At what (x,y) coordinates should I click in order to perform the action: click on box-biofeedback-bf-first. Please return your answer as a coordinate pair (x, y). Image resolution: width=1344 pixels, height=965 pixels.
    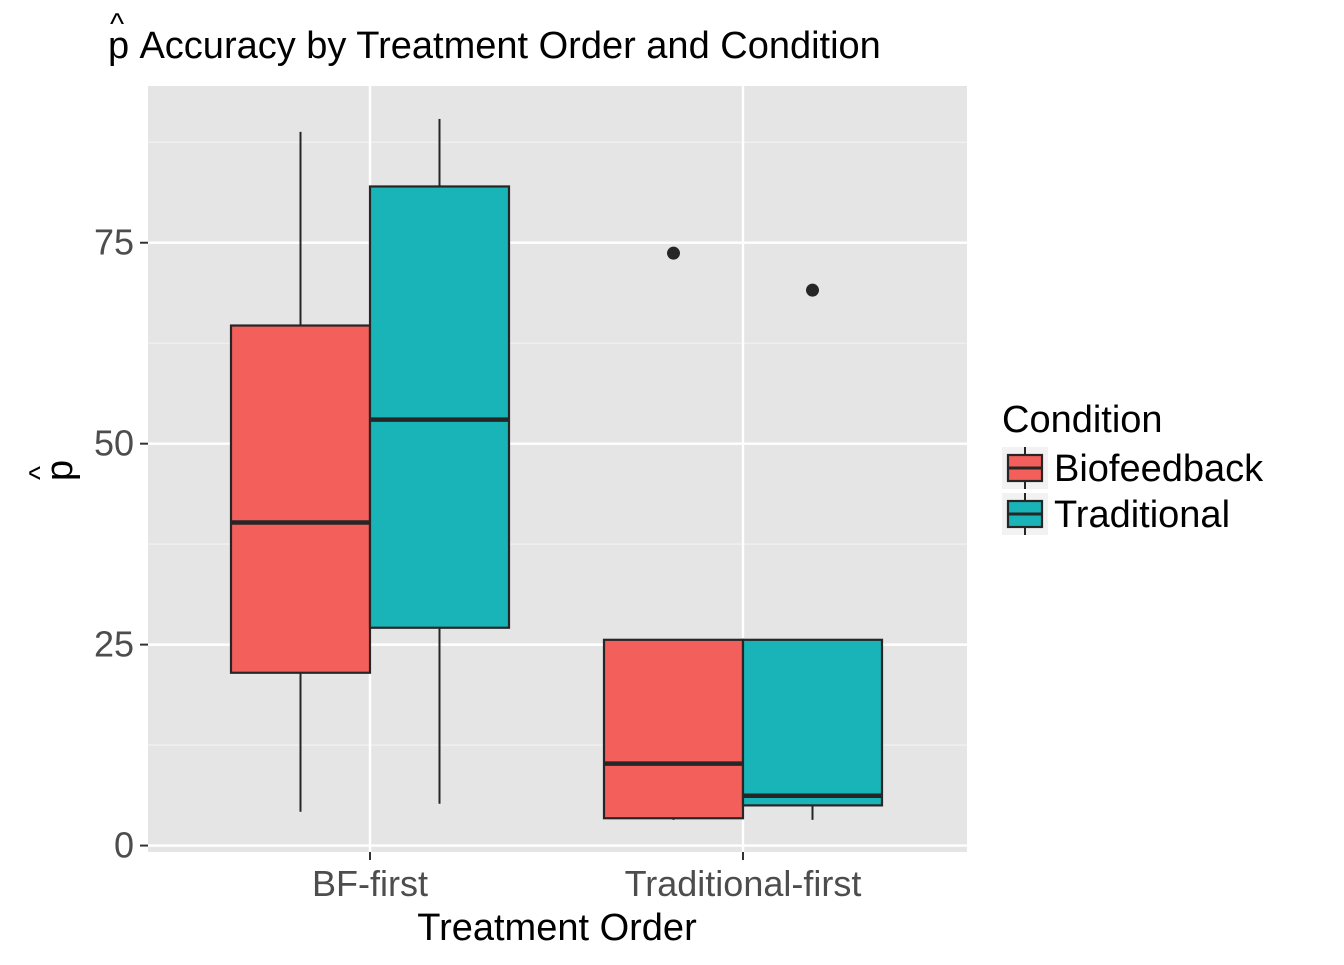
    Looking at the image, I should click on (300, 471).